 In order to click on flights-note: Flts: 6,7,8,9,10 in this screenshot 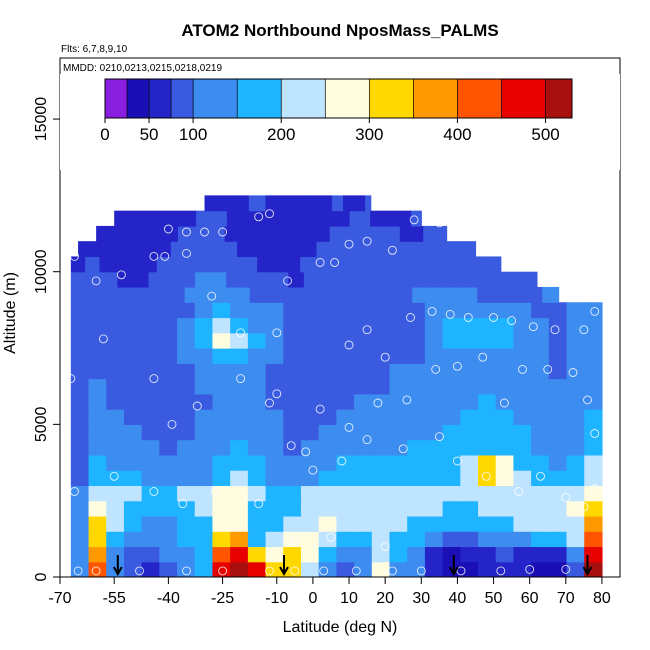, I will do `click(94, 49)`.